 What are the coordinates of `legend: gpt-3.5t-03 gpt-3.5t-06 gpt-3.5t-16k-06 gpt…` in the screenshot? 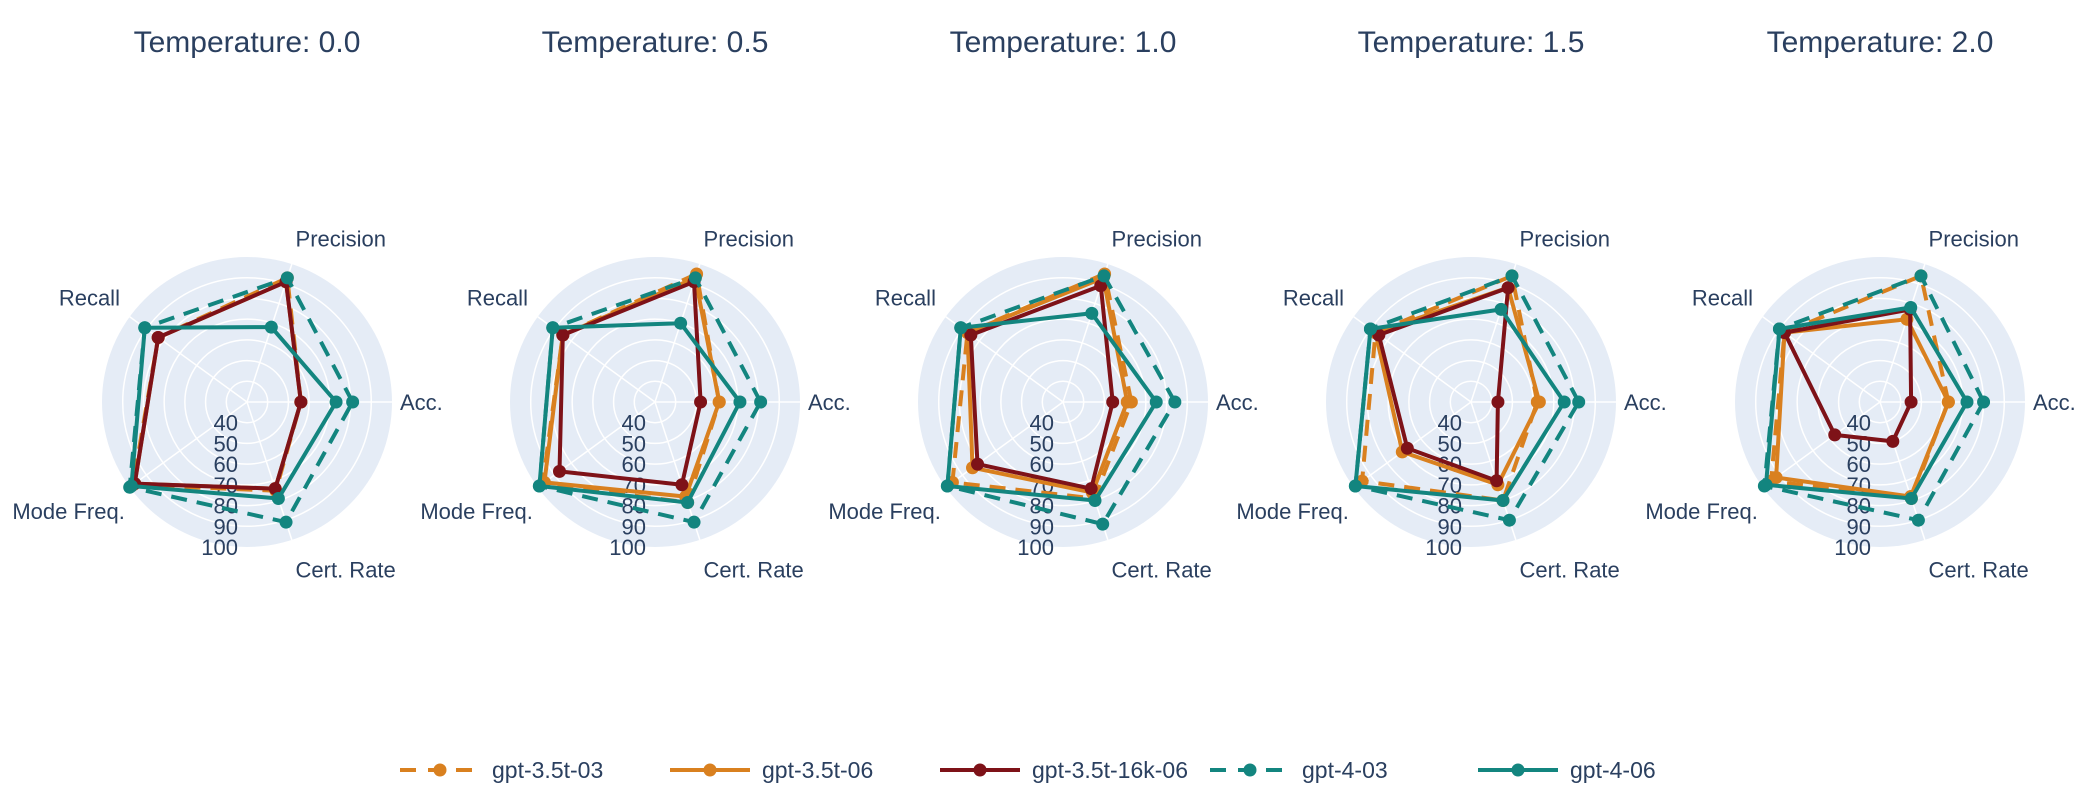 It's located at (1028, 770).